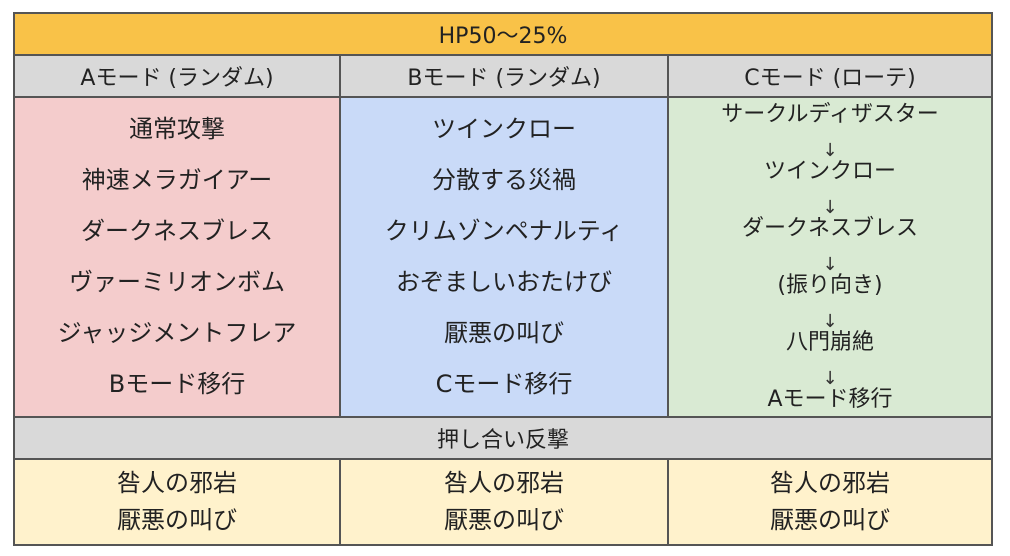 This screenshot has width=1010, height=556. I want to click on hp-range-title-row: HP50～25%, so click(503, 35).